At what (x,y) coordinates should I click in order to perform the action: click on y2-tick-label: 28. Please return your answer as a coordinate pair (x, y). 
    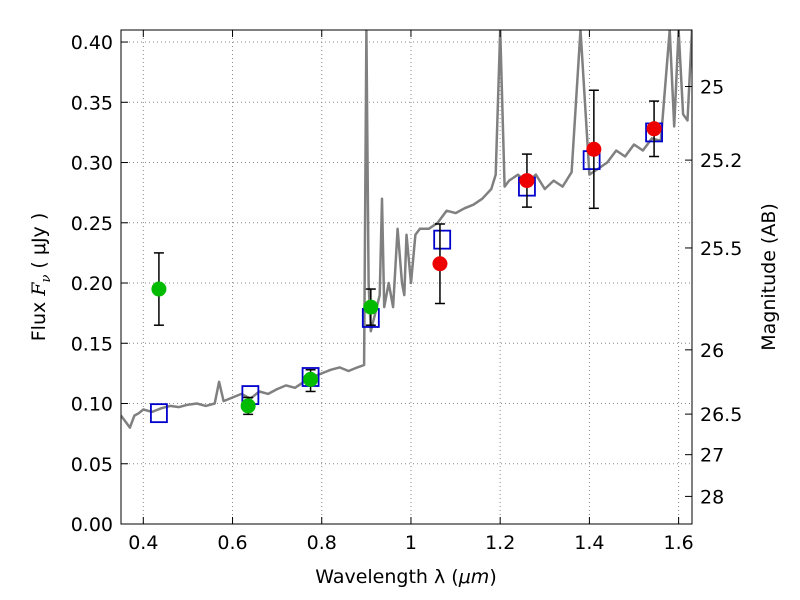
    Looking at the image, I should click on (712, 497).